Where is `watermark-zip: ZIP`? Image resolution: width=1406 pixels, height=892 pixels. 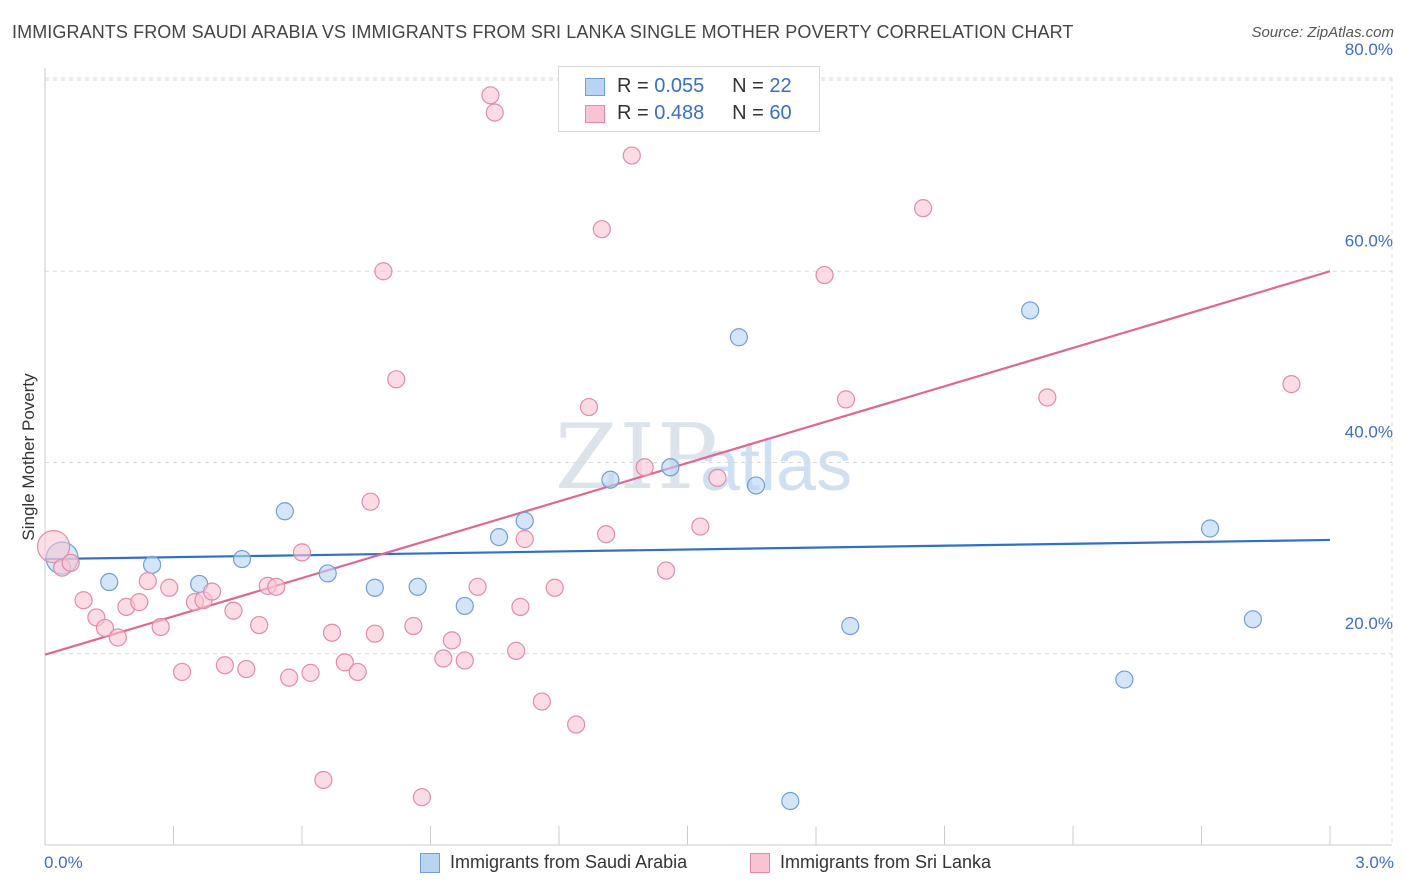 watermark-zip: ZIP is located at coordinates (637, 457).